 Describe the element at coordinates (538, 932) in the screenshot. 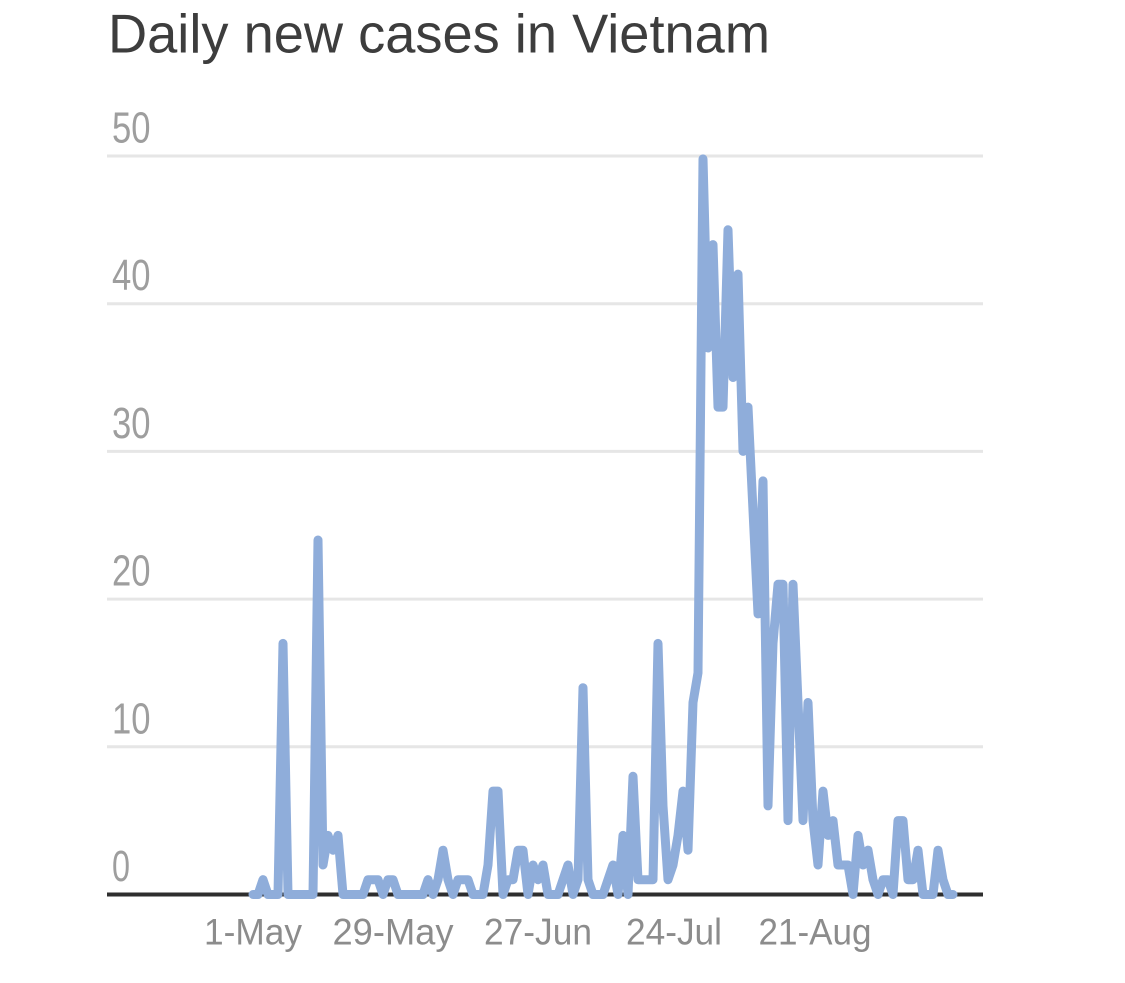

I see `svg-text: 27-Jun` at that location.